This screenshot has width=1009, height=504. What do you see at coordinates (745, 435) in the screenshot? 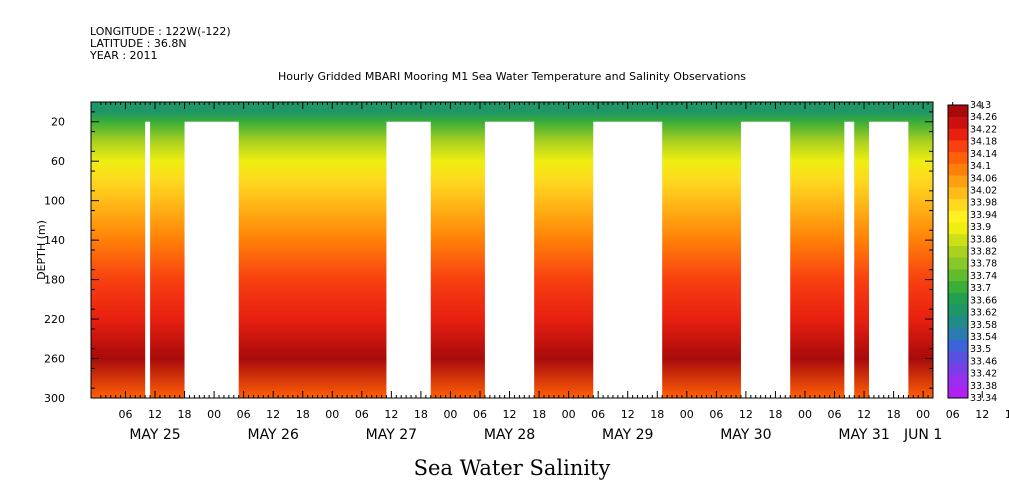
I see `x-day-label: MAY 30` at bounding box center [745, 435].